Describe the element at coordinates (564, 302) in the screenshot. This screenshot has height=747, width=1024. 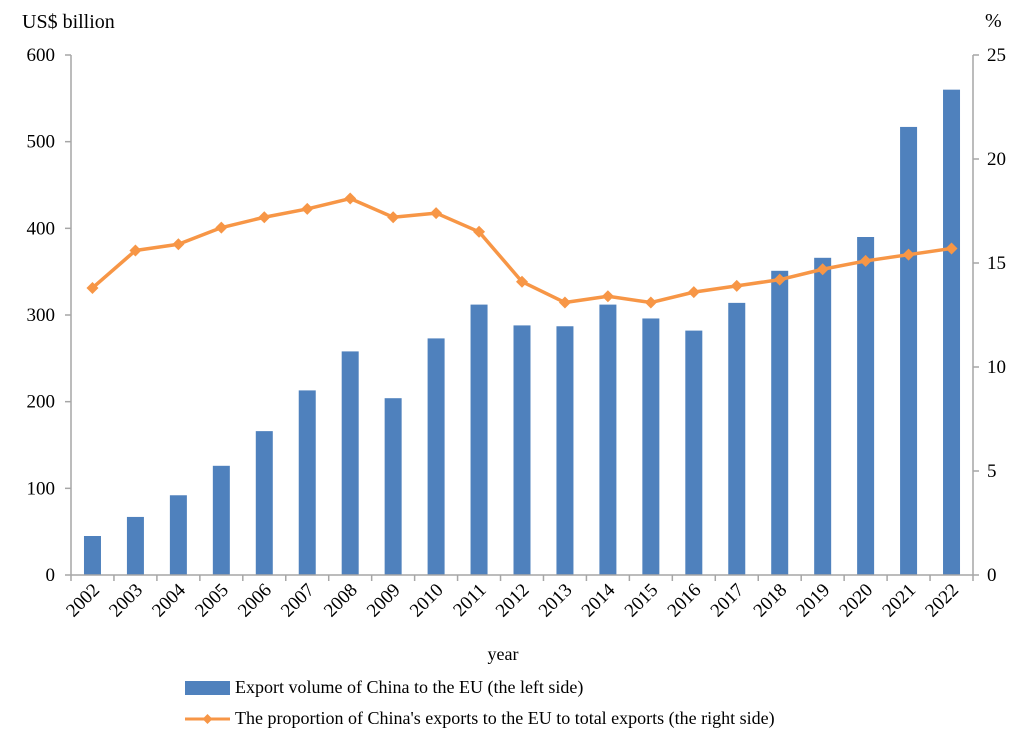
I see `marker-2013` at that location.